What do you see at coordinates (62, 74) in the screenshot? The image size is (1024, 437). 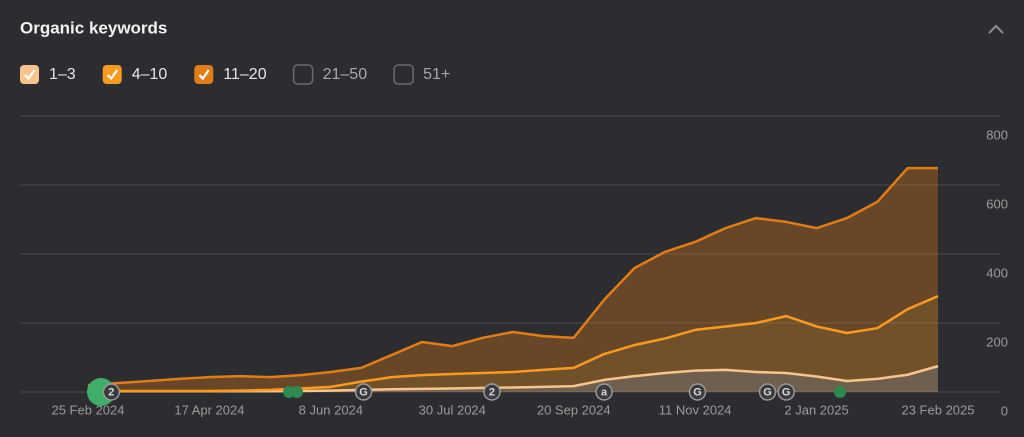 I see `legend-label: 1–3` at bounding box center [62, 74].